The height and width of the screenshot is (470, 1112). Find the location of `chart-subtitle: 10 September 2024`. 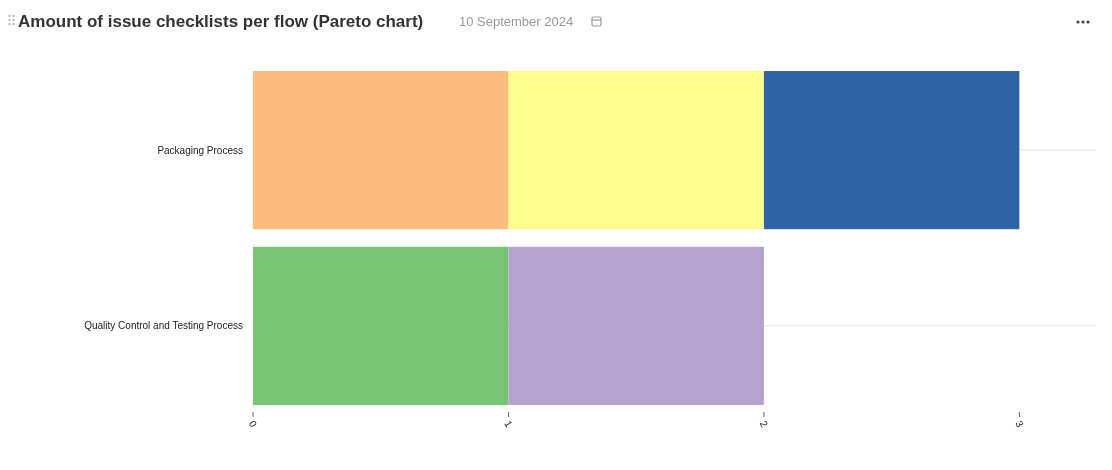

chart-subtitle: 10 September 2024 is located at coordinates (516, 21).